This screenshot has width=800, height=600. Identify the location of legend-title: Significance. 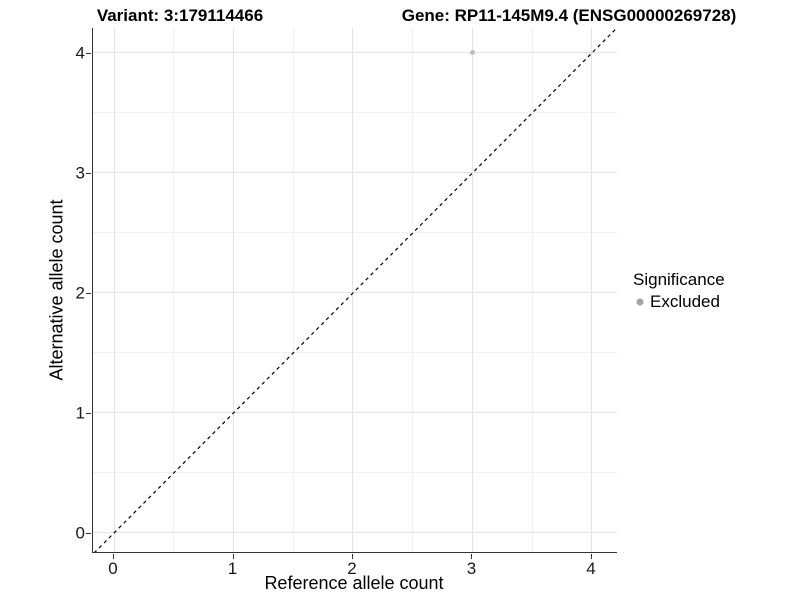
(679, 279).